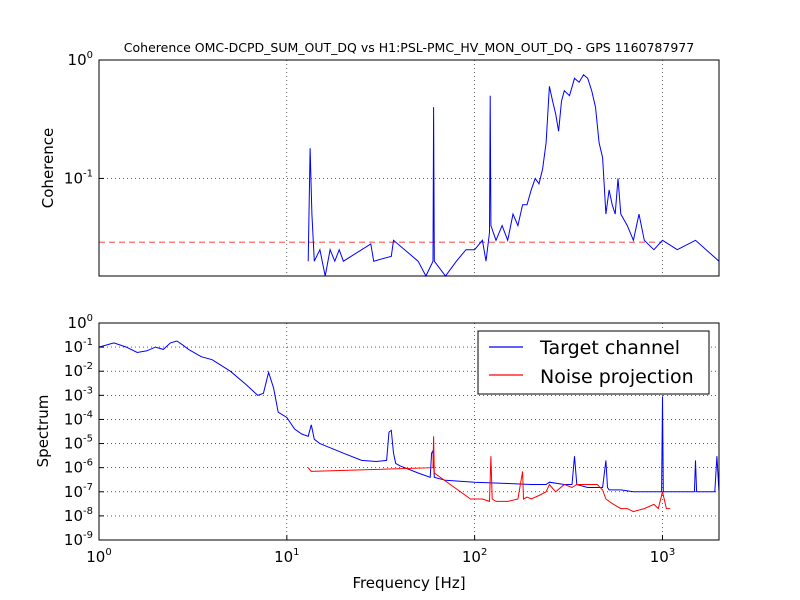 This screenshot has height=600, width=800. What do you see at coordinates (78, 418) in the screenshot?
I see `spectrum-ytick-label: 10⁻⁴` at bounding box center [78, 418].